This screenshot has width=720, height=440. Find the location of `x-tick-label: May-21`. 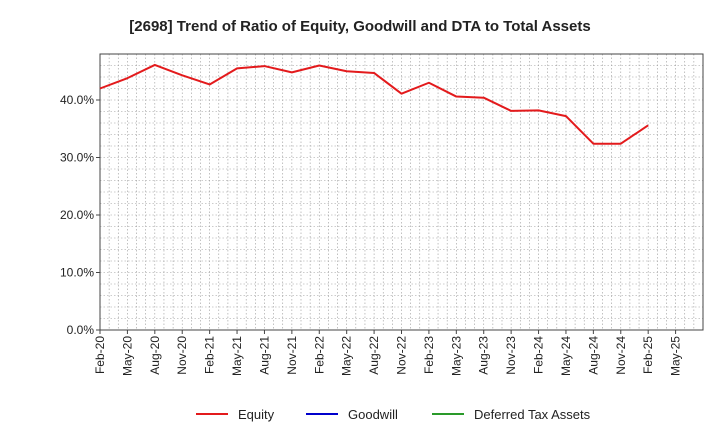

x-tick-label: May-21 is located at coordinates (237, 356).